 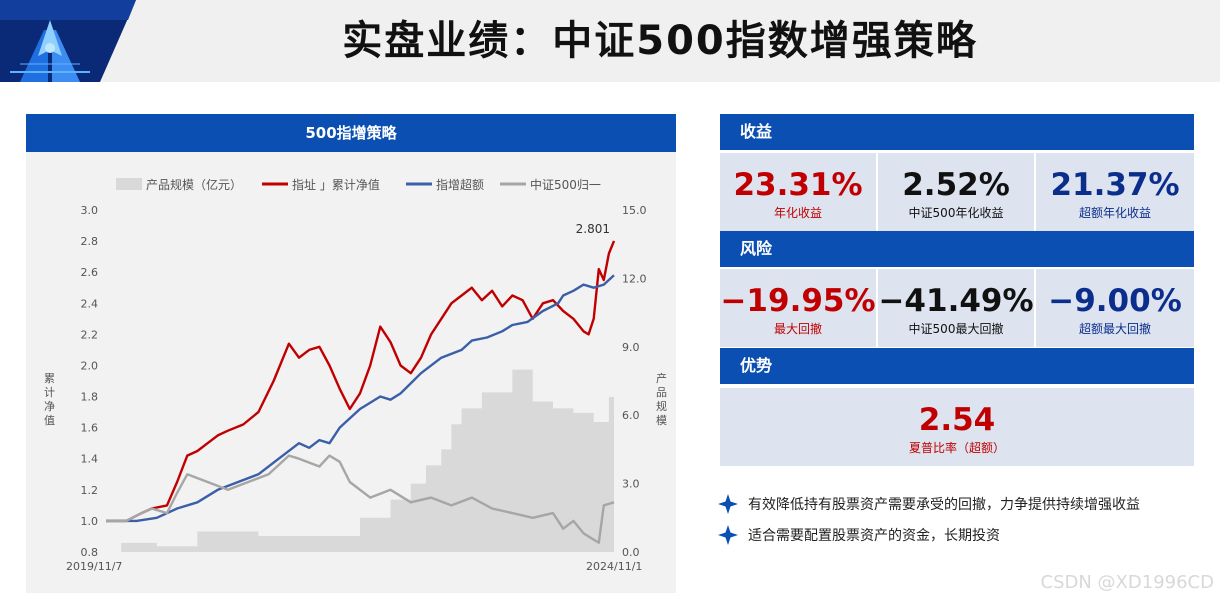 What do you see at coordinates (90, 241) in the screenshot?
I see `y-left-tick-label: 2.8` at bounding box center [90, 241].